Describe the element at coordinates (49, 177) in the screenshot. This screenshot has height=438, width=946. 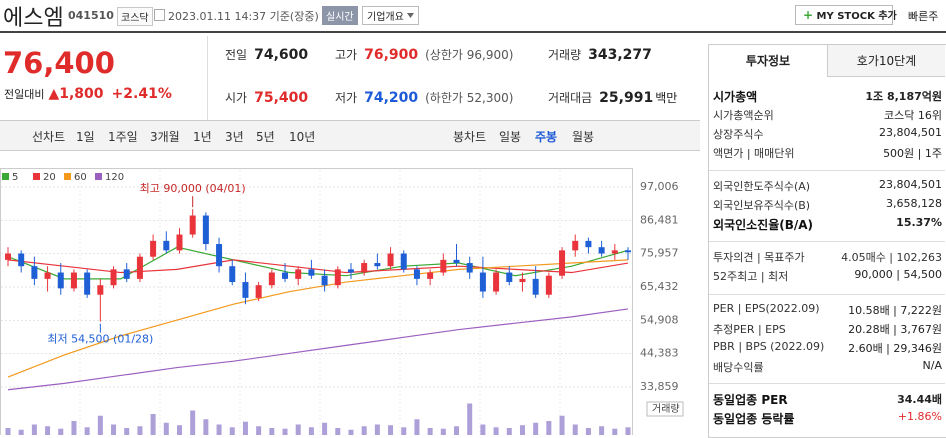
I see `legend-label: 20` at that location.